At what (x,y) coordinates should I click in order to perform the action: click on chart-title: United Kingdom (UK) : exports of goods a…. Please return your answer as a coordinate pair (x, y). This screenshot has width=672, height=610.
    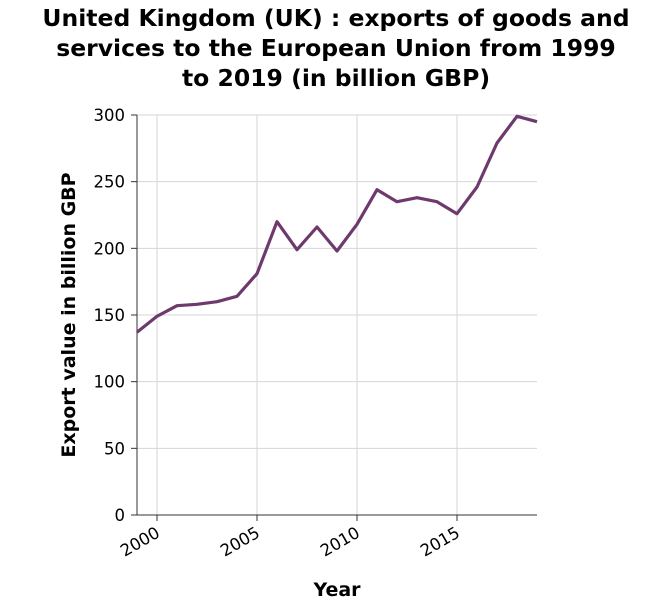
    Looking at the image, I should click on (335, 48).